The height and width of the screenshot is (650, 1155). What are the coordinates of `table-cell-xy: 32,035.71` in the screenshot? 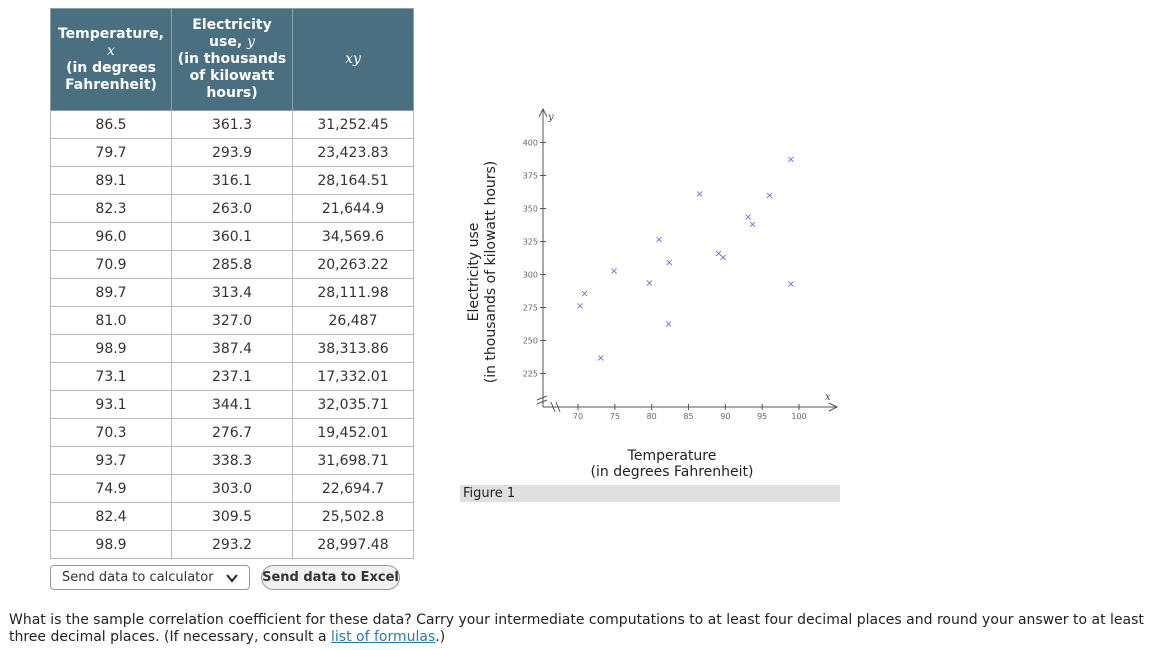 It's located at (353, 404).